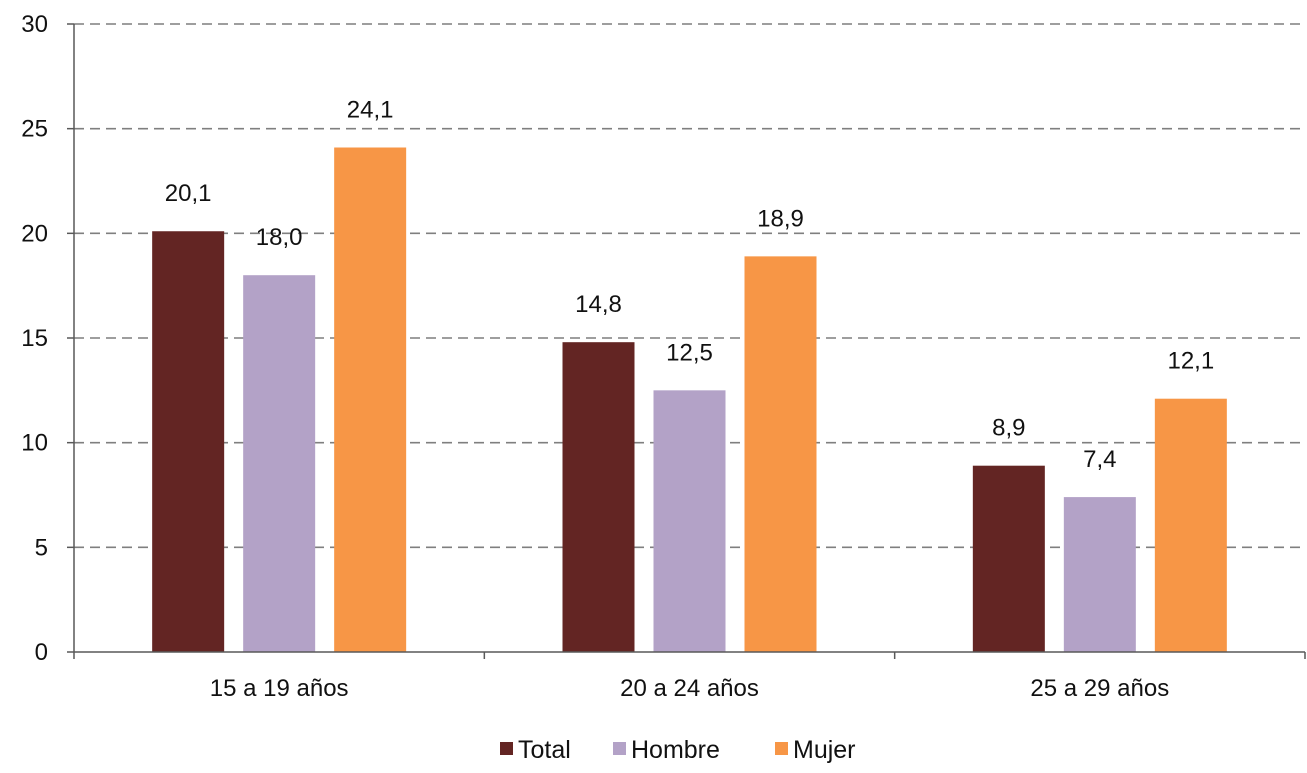 The height and width of the screenshot is (773, 1307). Describe the element at coordinates (34, 338) in the screenshot. I see `y-tick-label: 15` at that location.